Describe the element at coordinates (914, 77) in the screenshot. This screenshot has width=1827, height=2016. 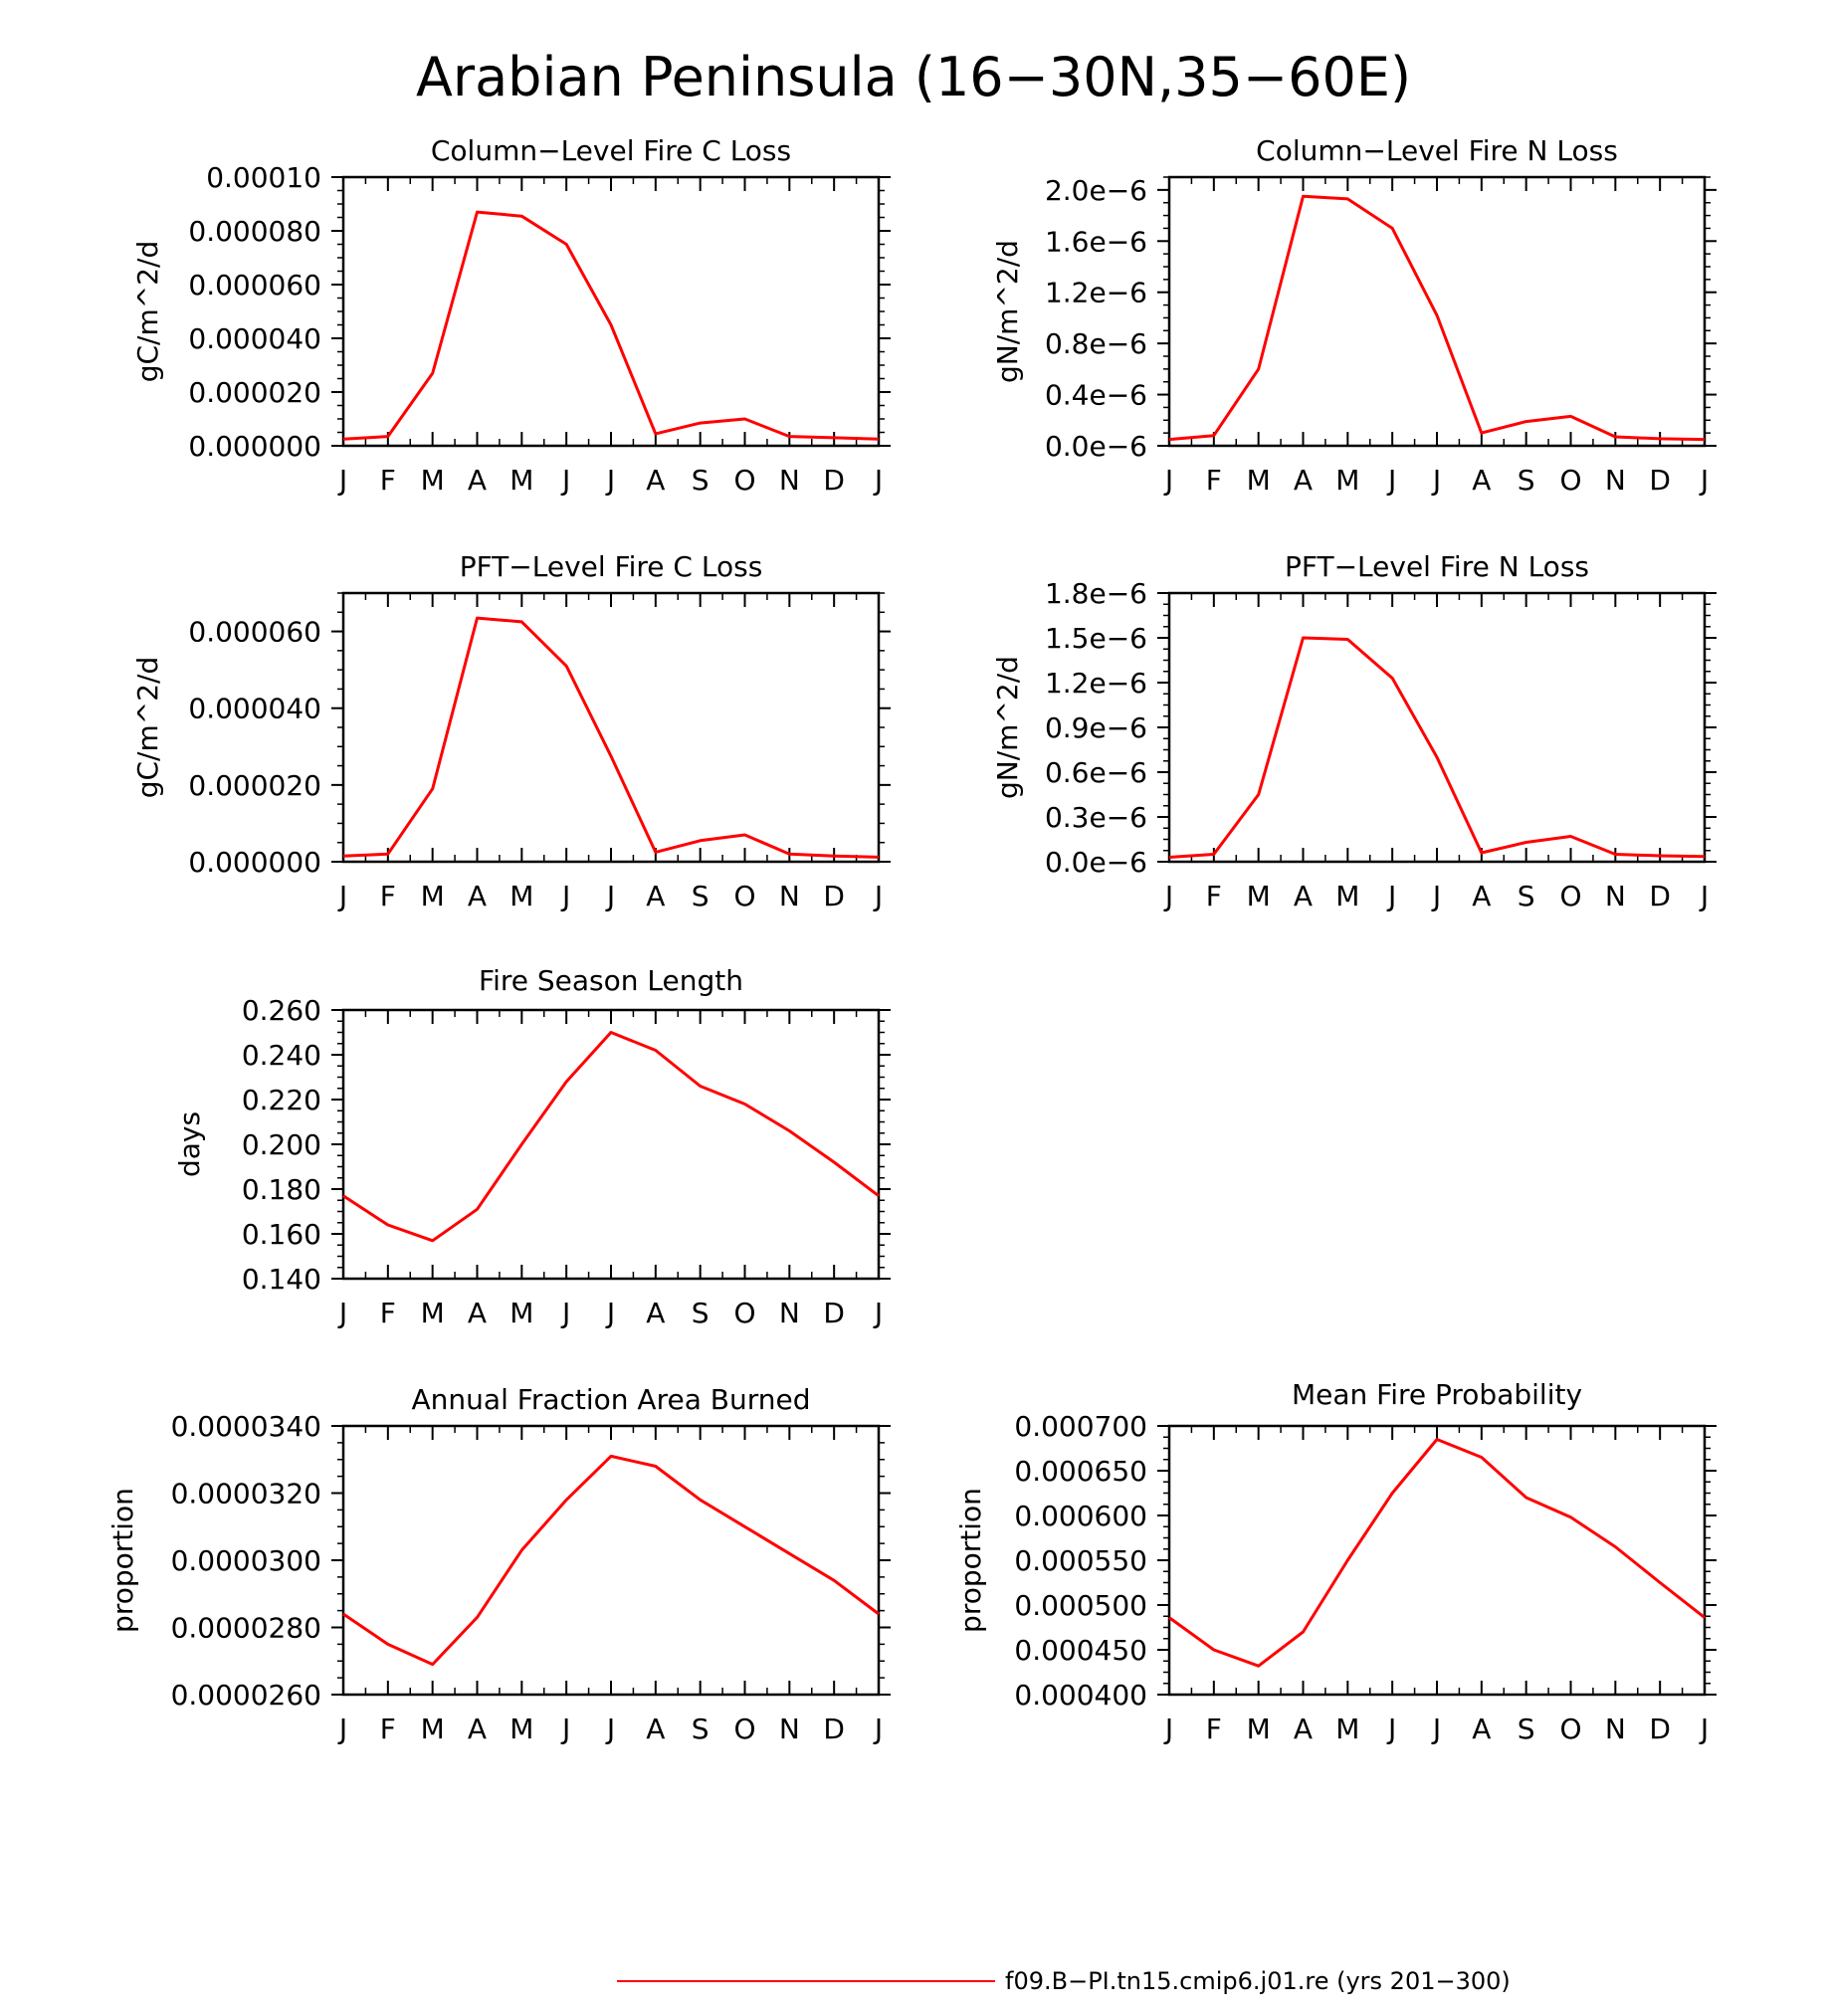
I see `figure-title: Arabian Peninsula (16−30N,35−60E)` at that location.